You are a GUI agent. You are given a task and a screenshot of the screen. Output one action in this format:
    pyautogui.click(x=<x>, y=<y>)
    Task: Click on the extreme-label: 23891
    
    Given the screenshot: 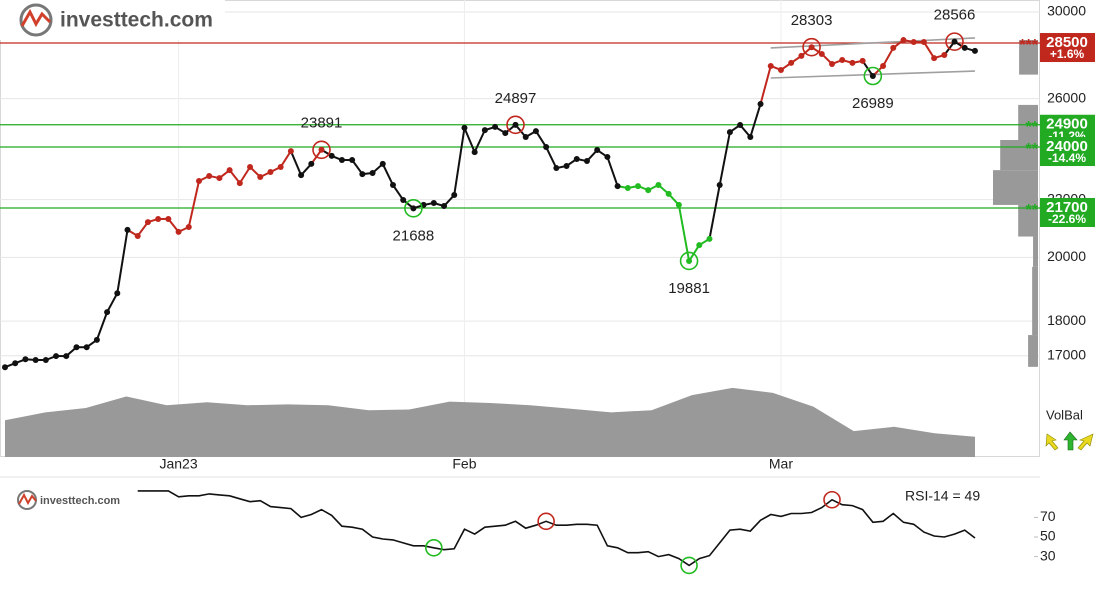 What is the action you would take?
    pyautogui.click(x=322, y=123)
    